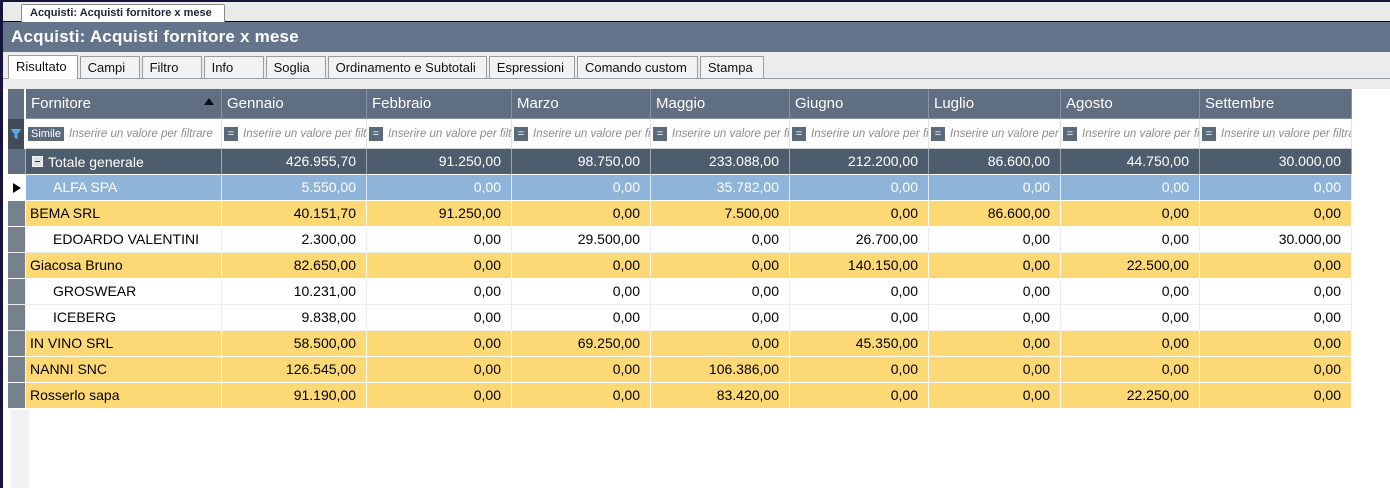  I want to click on value-cell: 45.350,00, so click(859, 344).